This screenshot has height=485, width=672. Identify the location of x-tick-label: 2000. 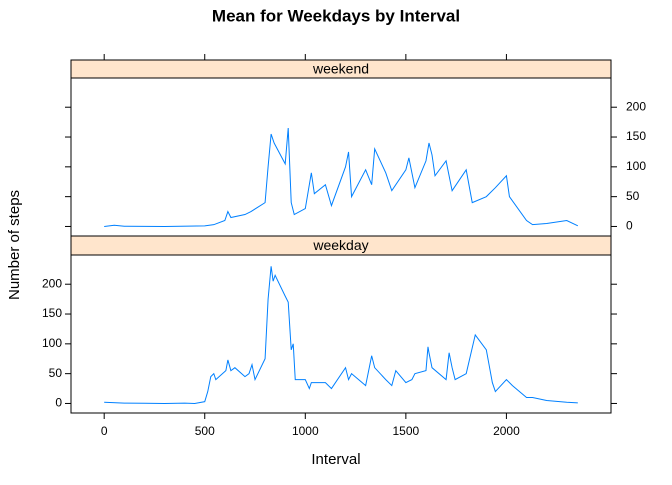
(506, 431).